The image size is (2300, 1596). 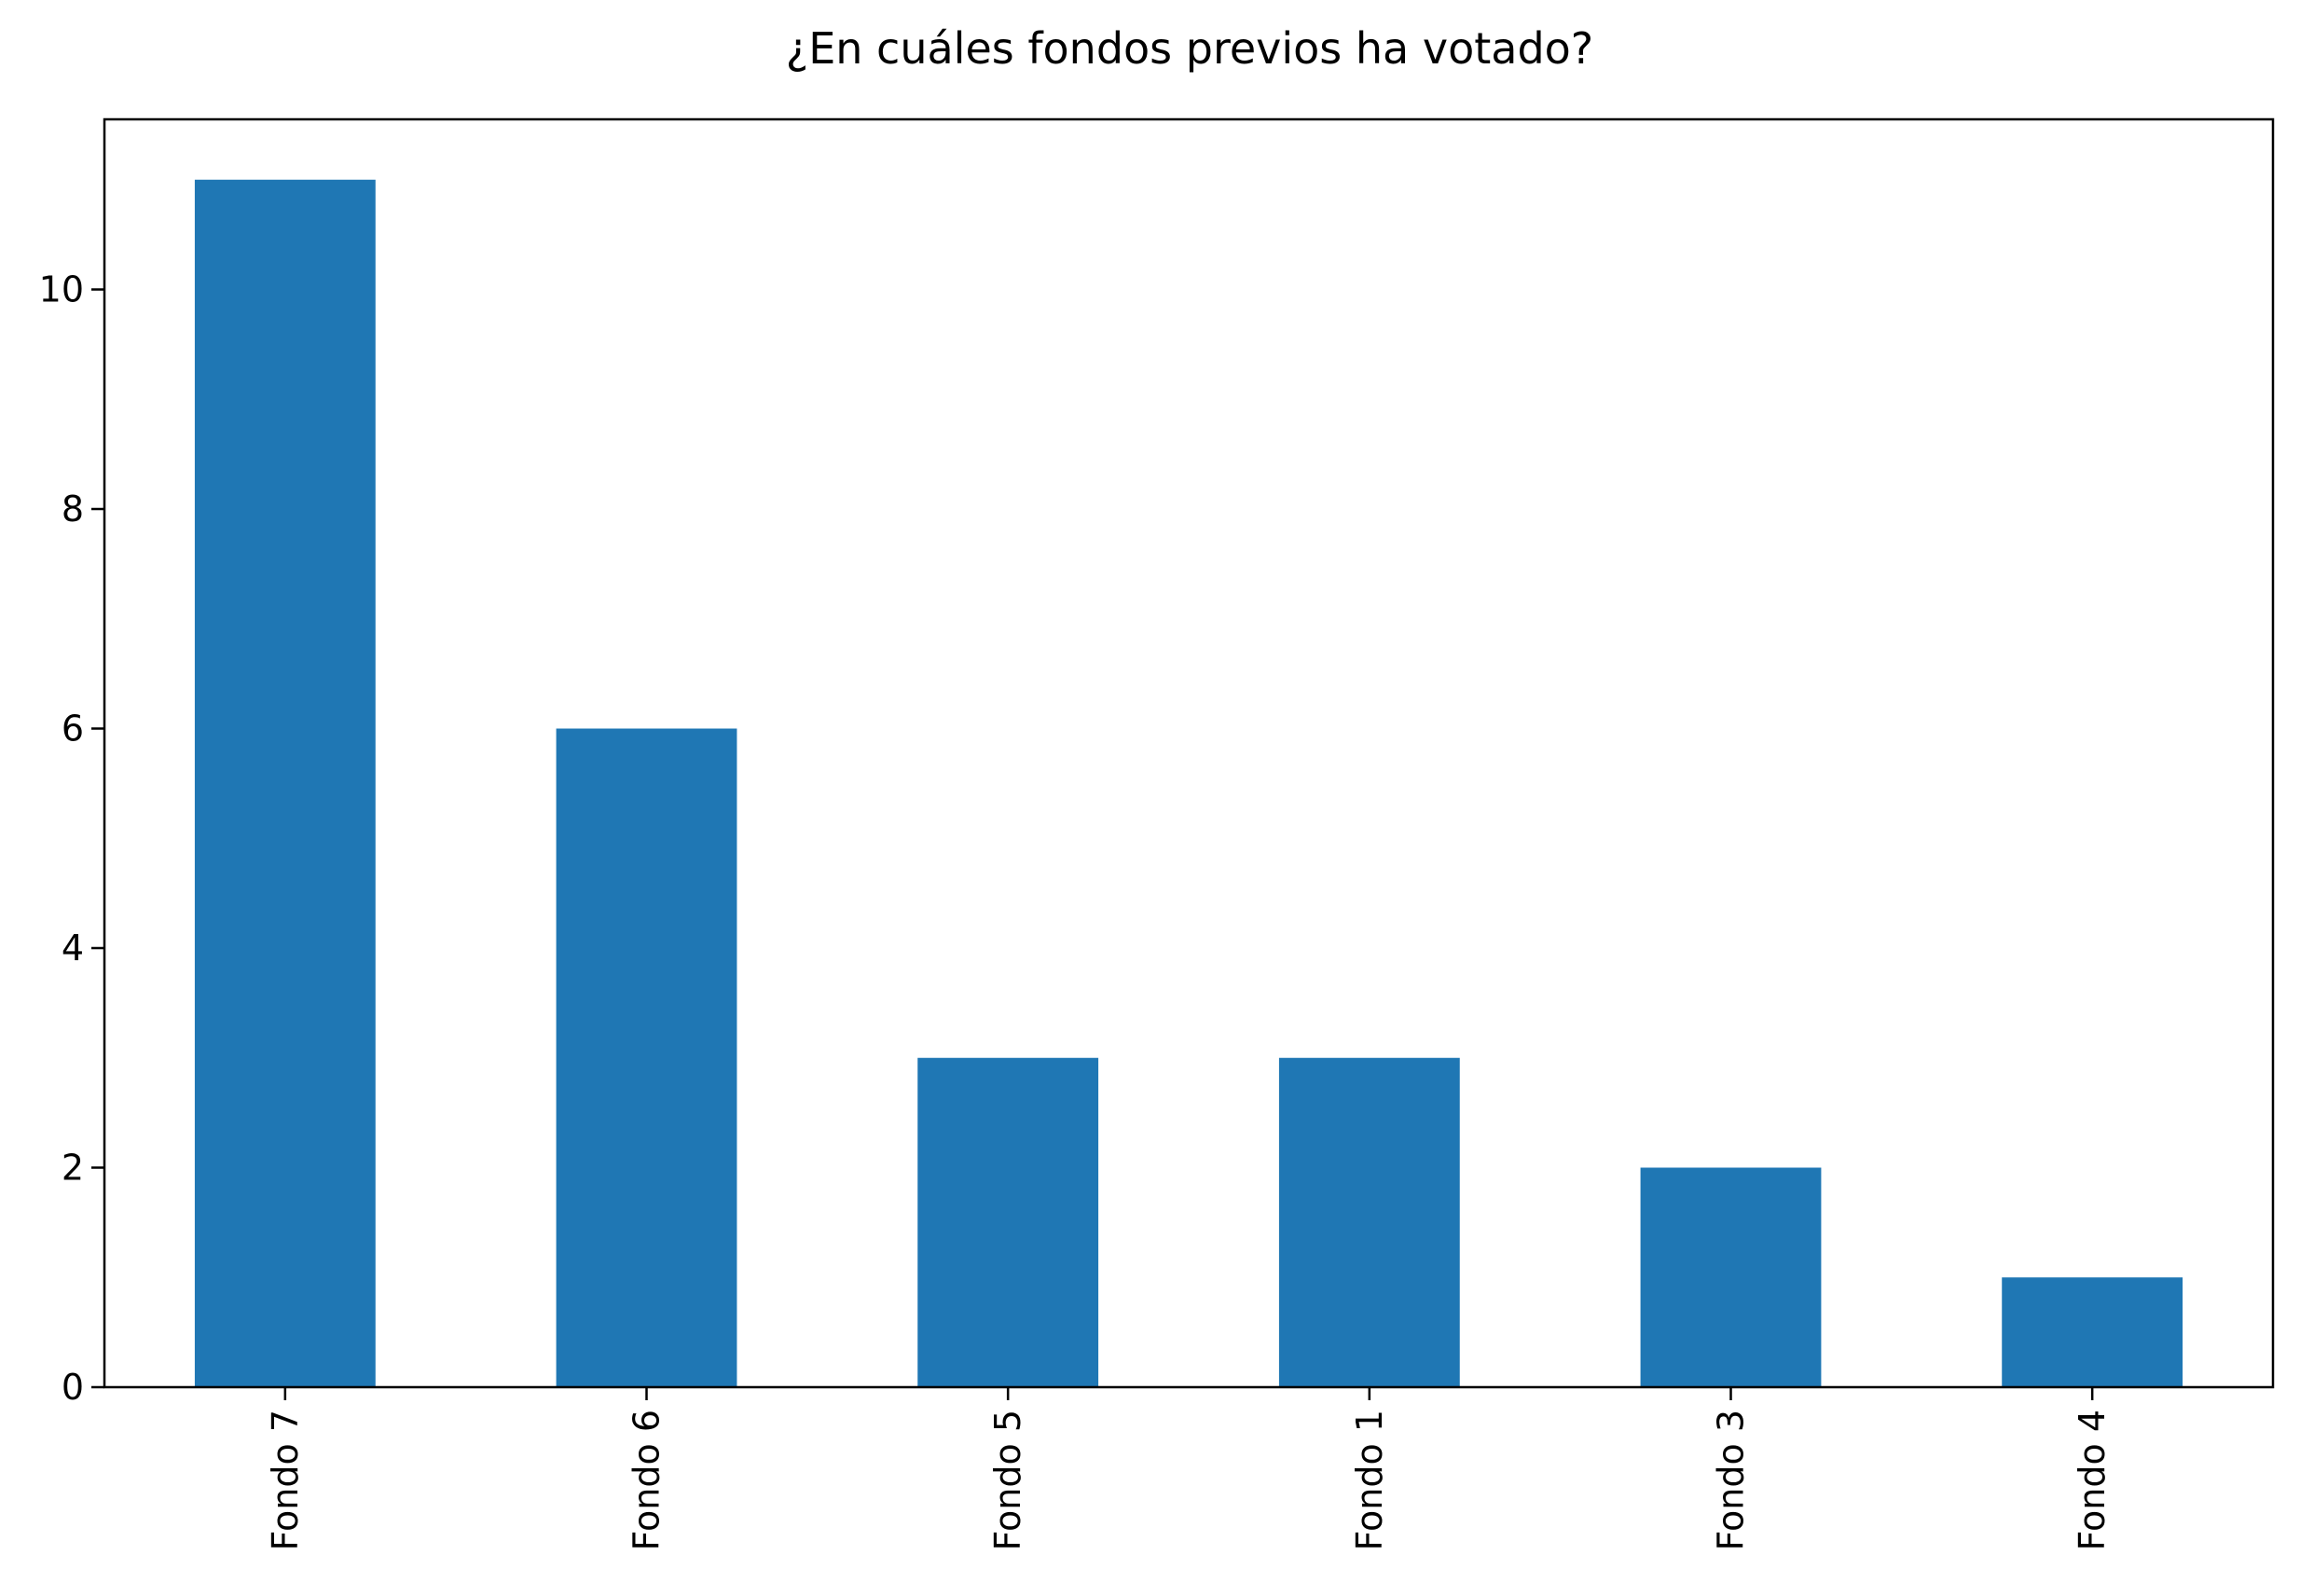 What do you see at coordinates (285, 1480) in the screenshot?
I see `x-tick-label: Fondo 7` at bounding box center [285, 1480].